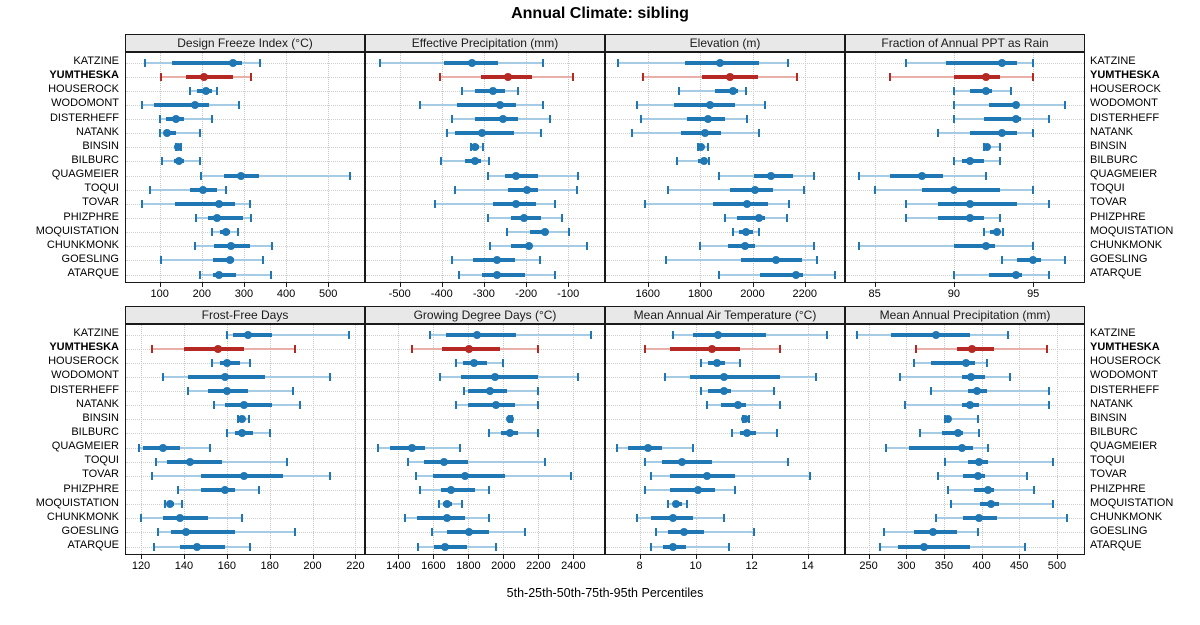 This screenshot has height=625, width=1200. What do you see at coordinates (965, 315) in the screenshot?
I see `panel-title: Mean Annual Precipitation (mm)` at bounding box center [965, 315].